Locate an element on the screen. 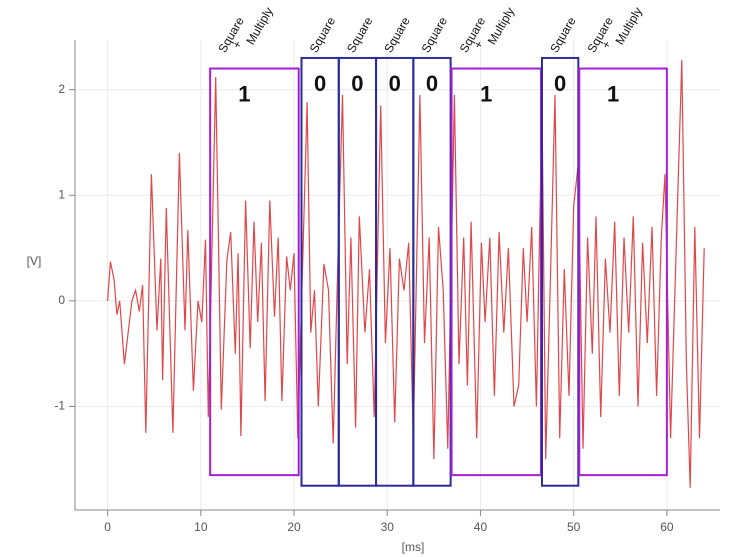  x-tick-label: 40 is located at coordinates (481, 527).